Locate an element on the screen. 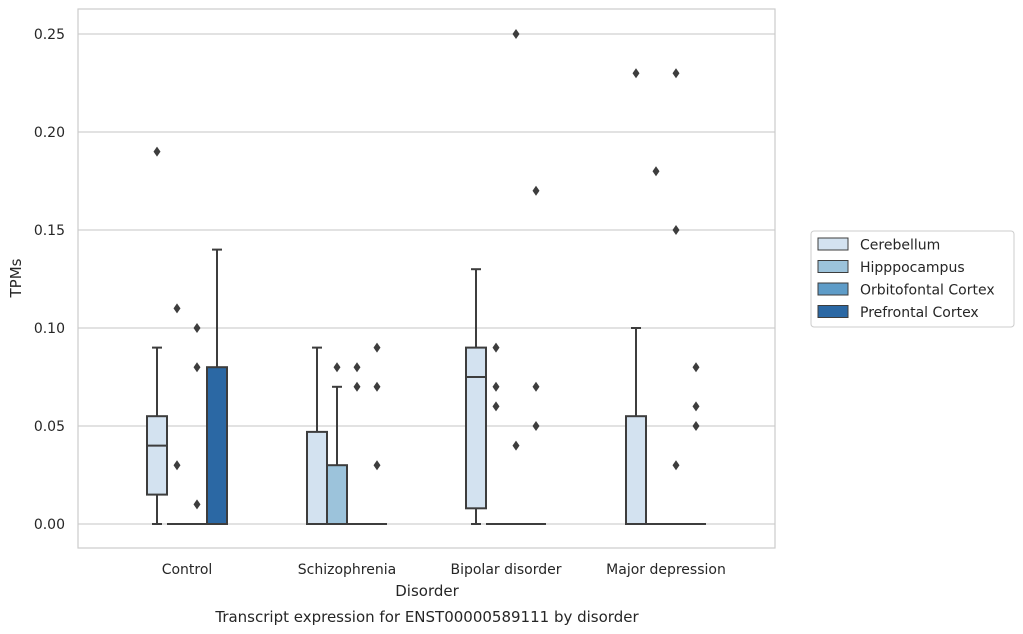 The image size is (1023, 634). y-tick-label: 0.00 is located at coordinates (49, 525).